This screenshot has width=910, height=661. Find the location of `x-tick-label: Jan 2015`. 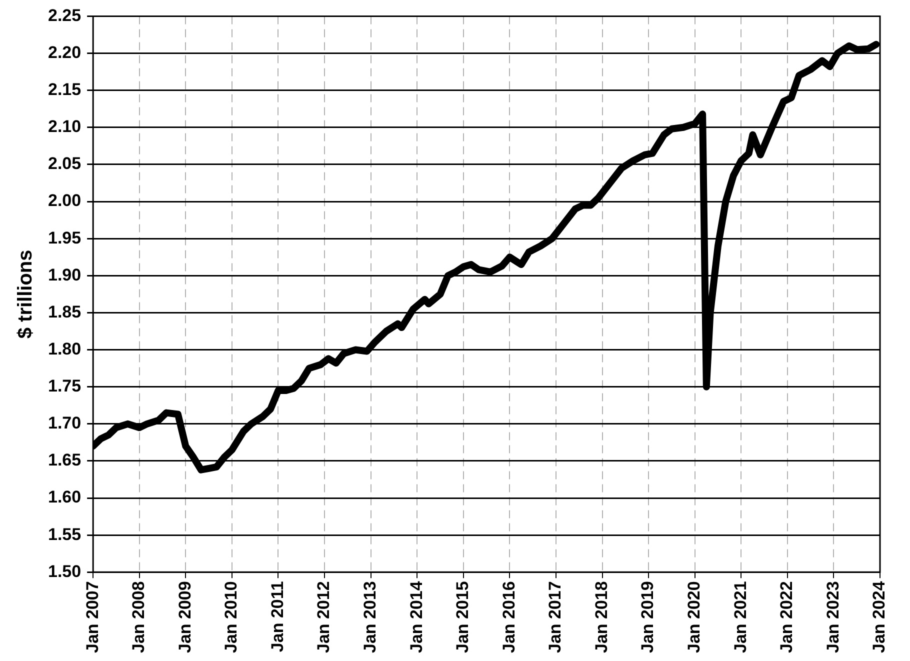

x-tick-label: Jan 2015 is located at coordinates (462, 617).